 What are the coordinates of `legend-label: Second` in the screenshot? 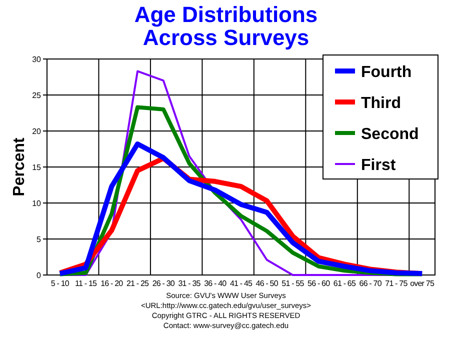 It's located at (390, 134).